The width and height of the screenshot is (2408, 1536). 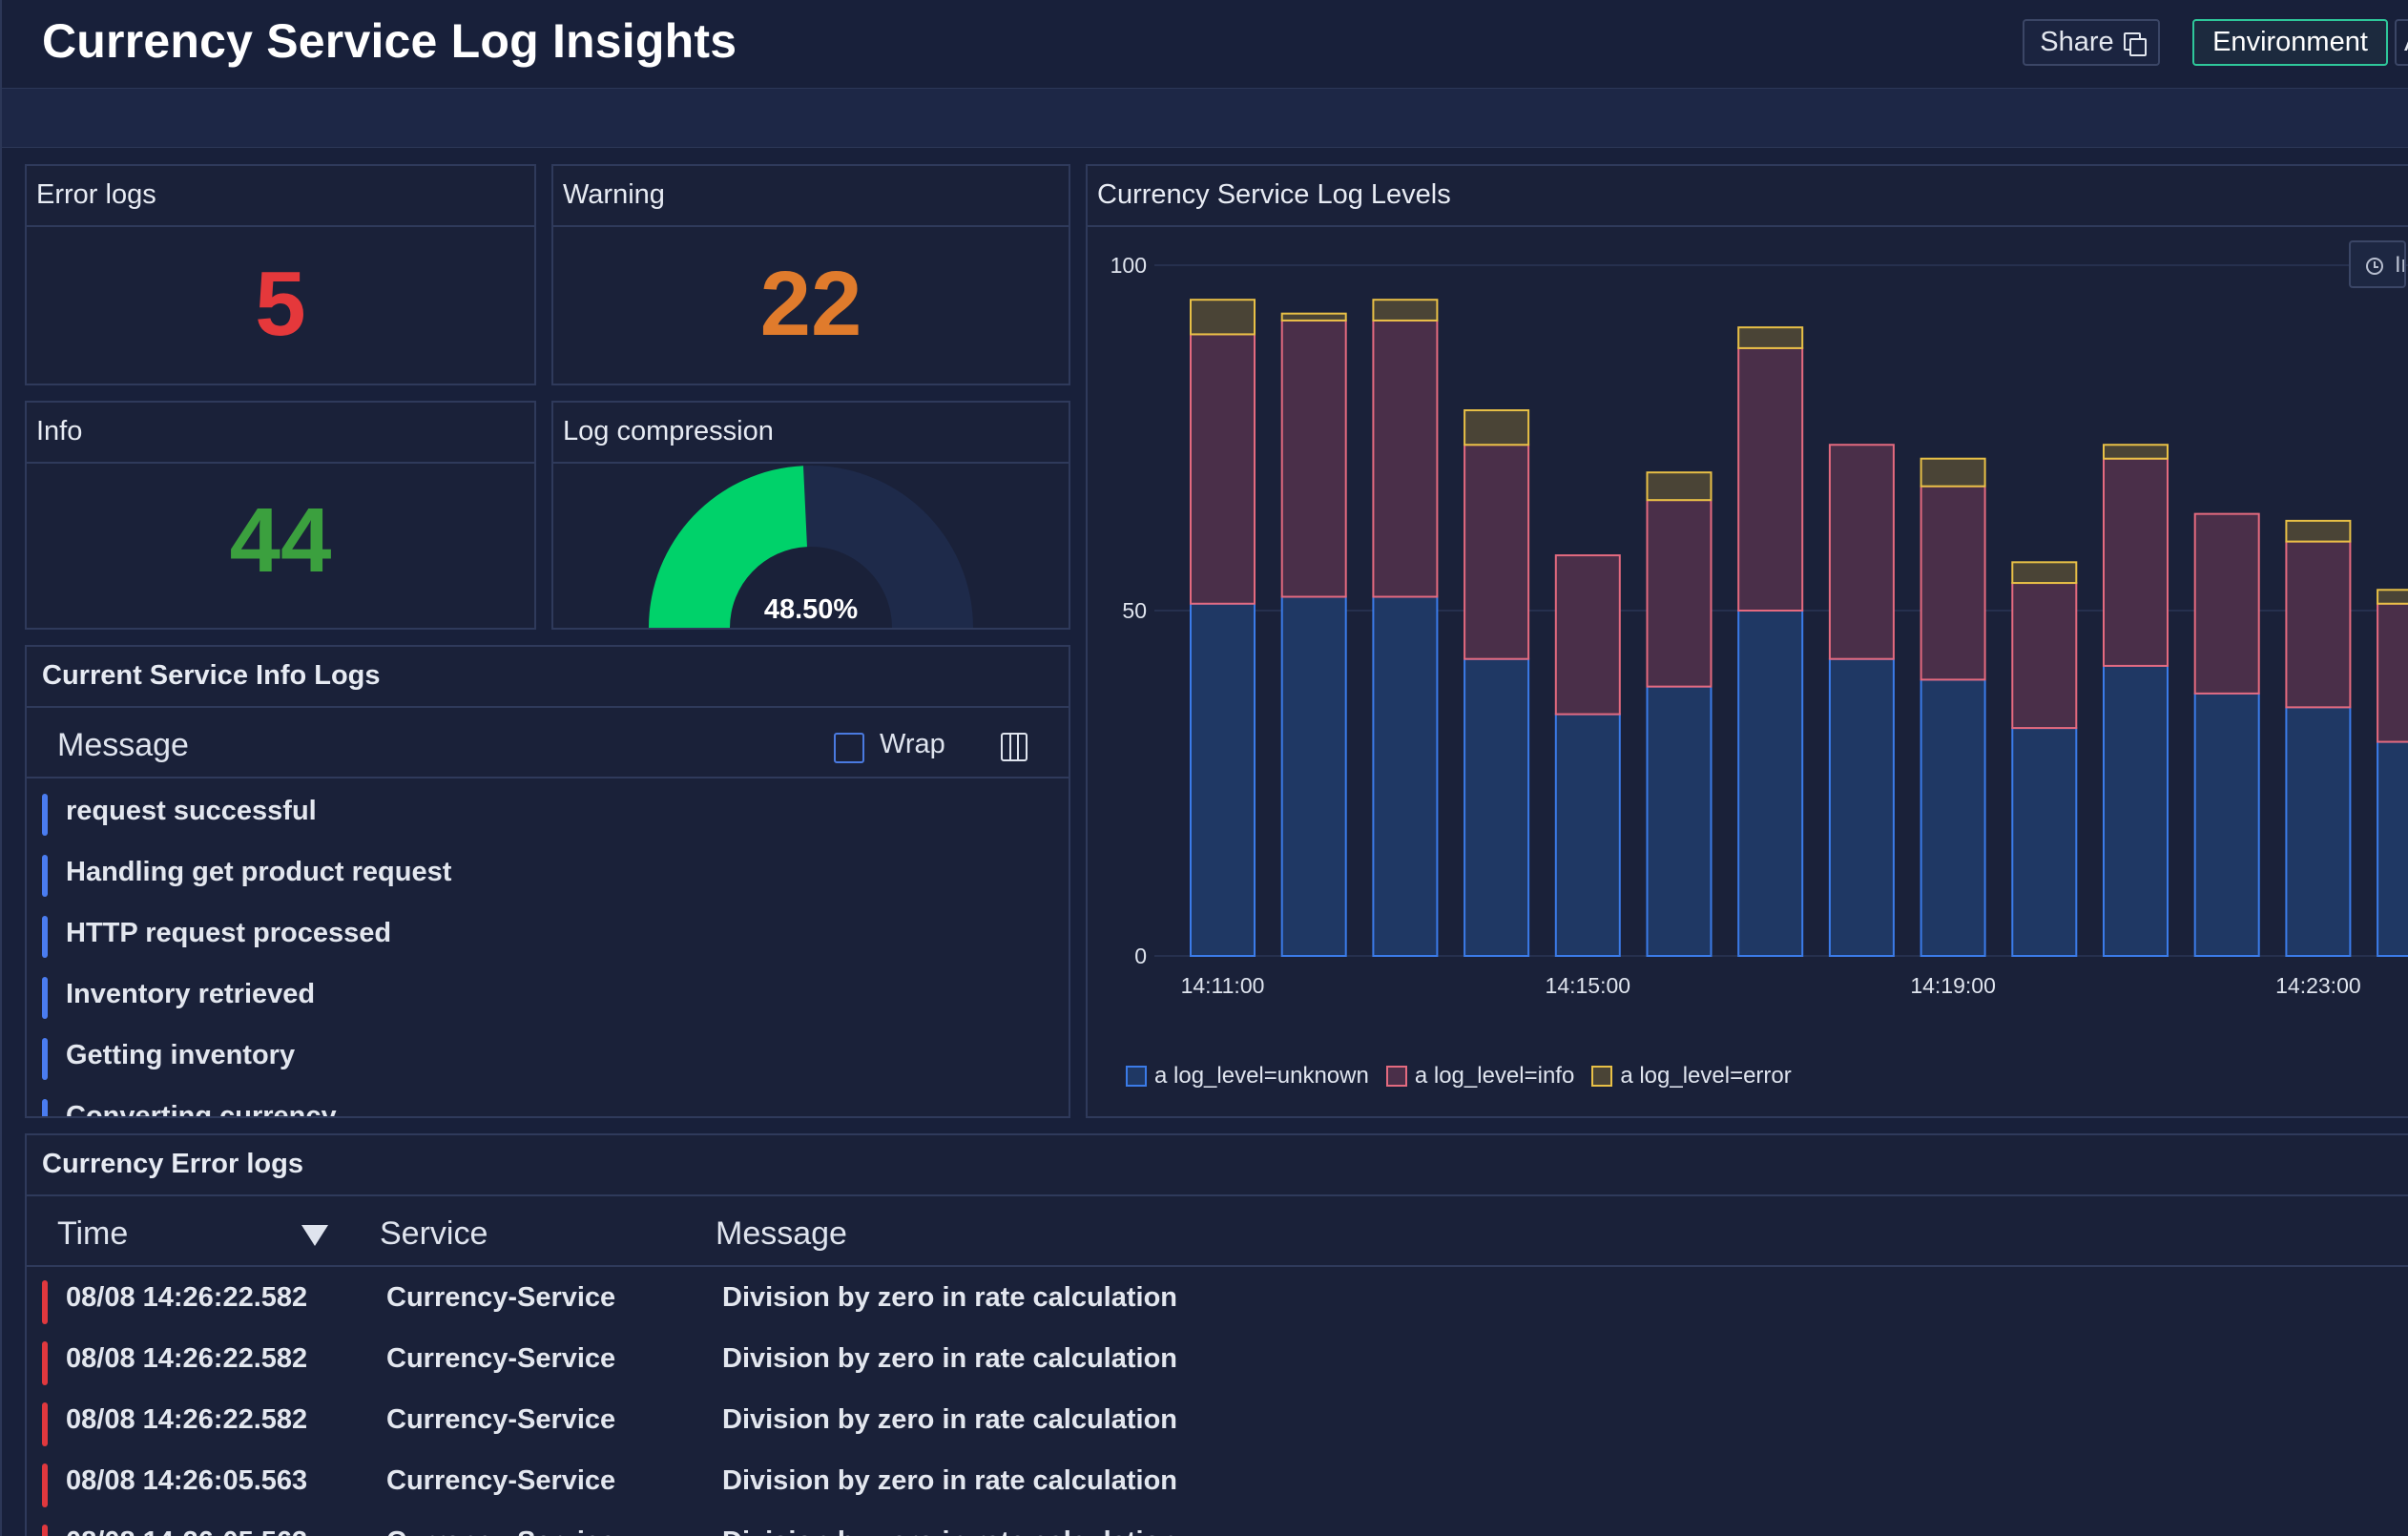 What do you see at coordinates (93, 1233) in the screenshot?
I see `column-header-time: Time` at bounding box center [93, 1233].